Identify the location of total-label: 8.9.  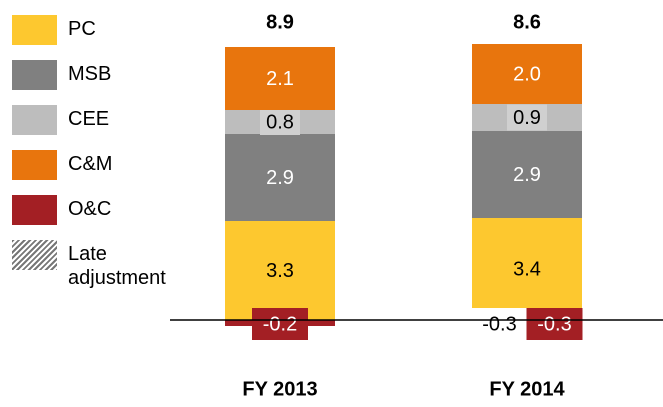
(280, 22).